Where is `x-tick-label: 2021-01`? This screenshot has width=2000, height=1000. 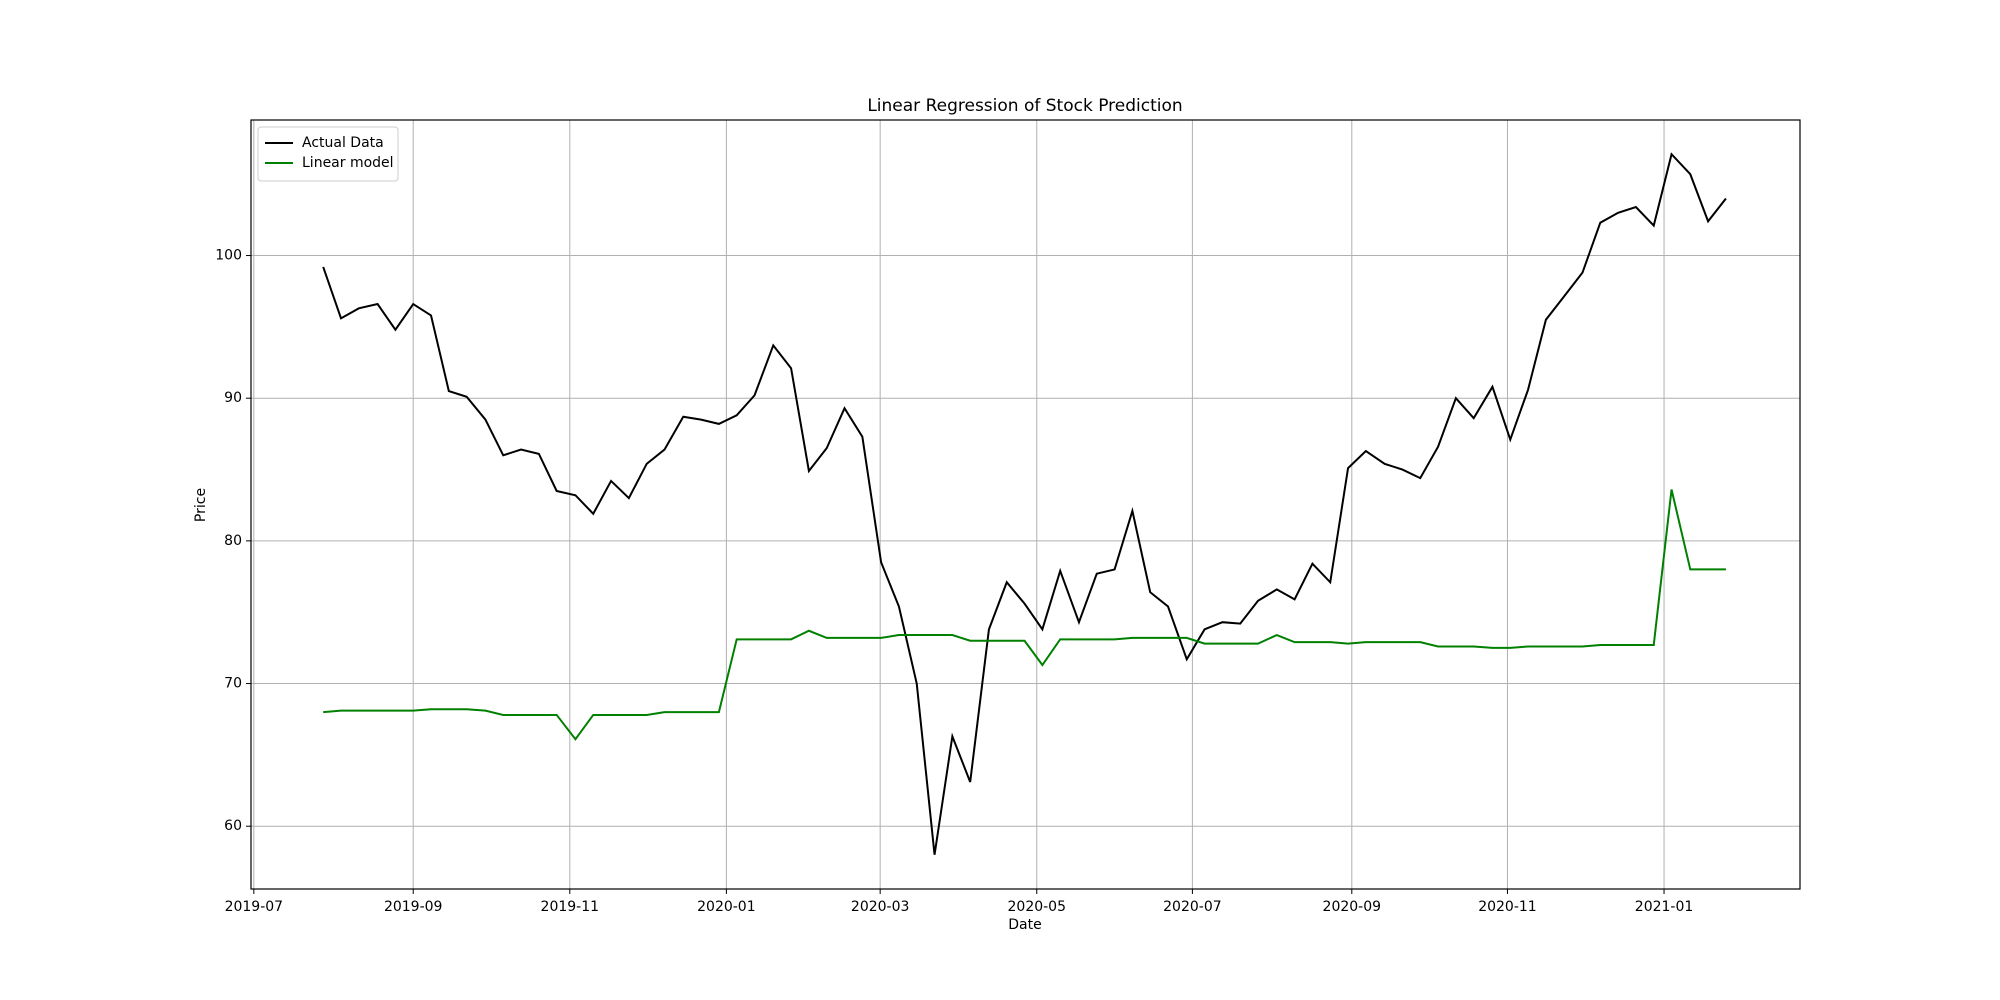 x-tick-label: 2021-01 is located at coordinates (1664, 907).